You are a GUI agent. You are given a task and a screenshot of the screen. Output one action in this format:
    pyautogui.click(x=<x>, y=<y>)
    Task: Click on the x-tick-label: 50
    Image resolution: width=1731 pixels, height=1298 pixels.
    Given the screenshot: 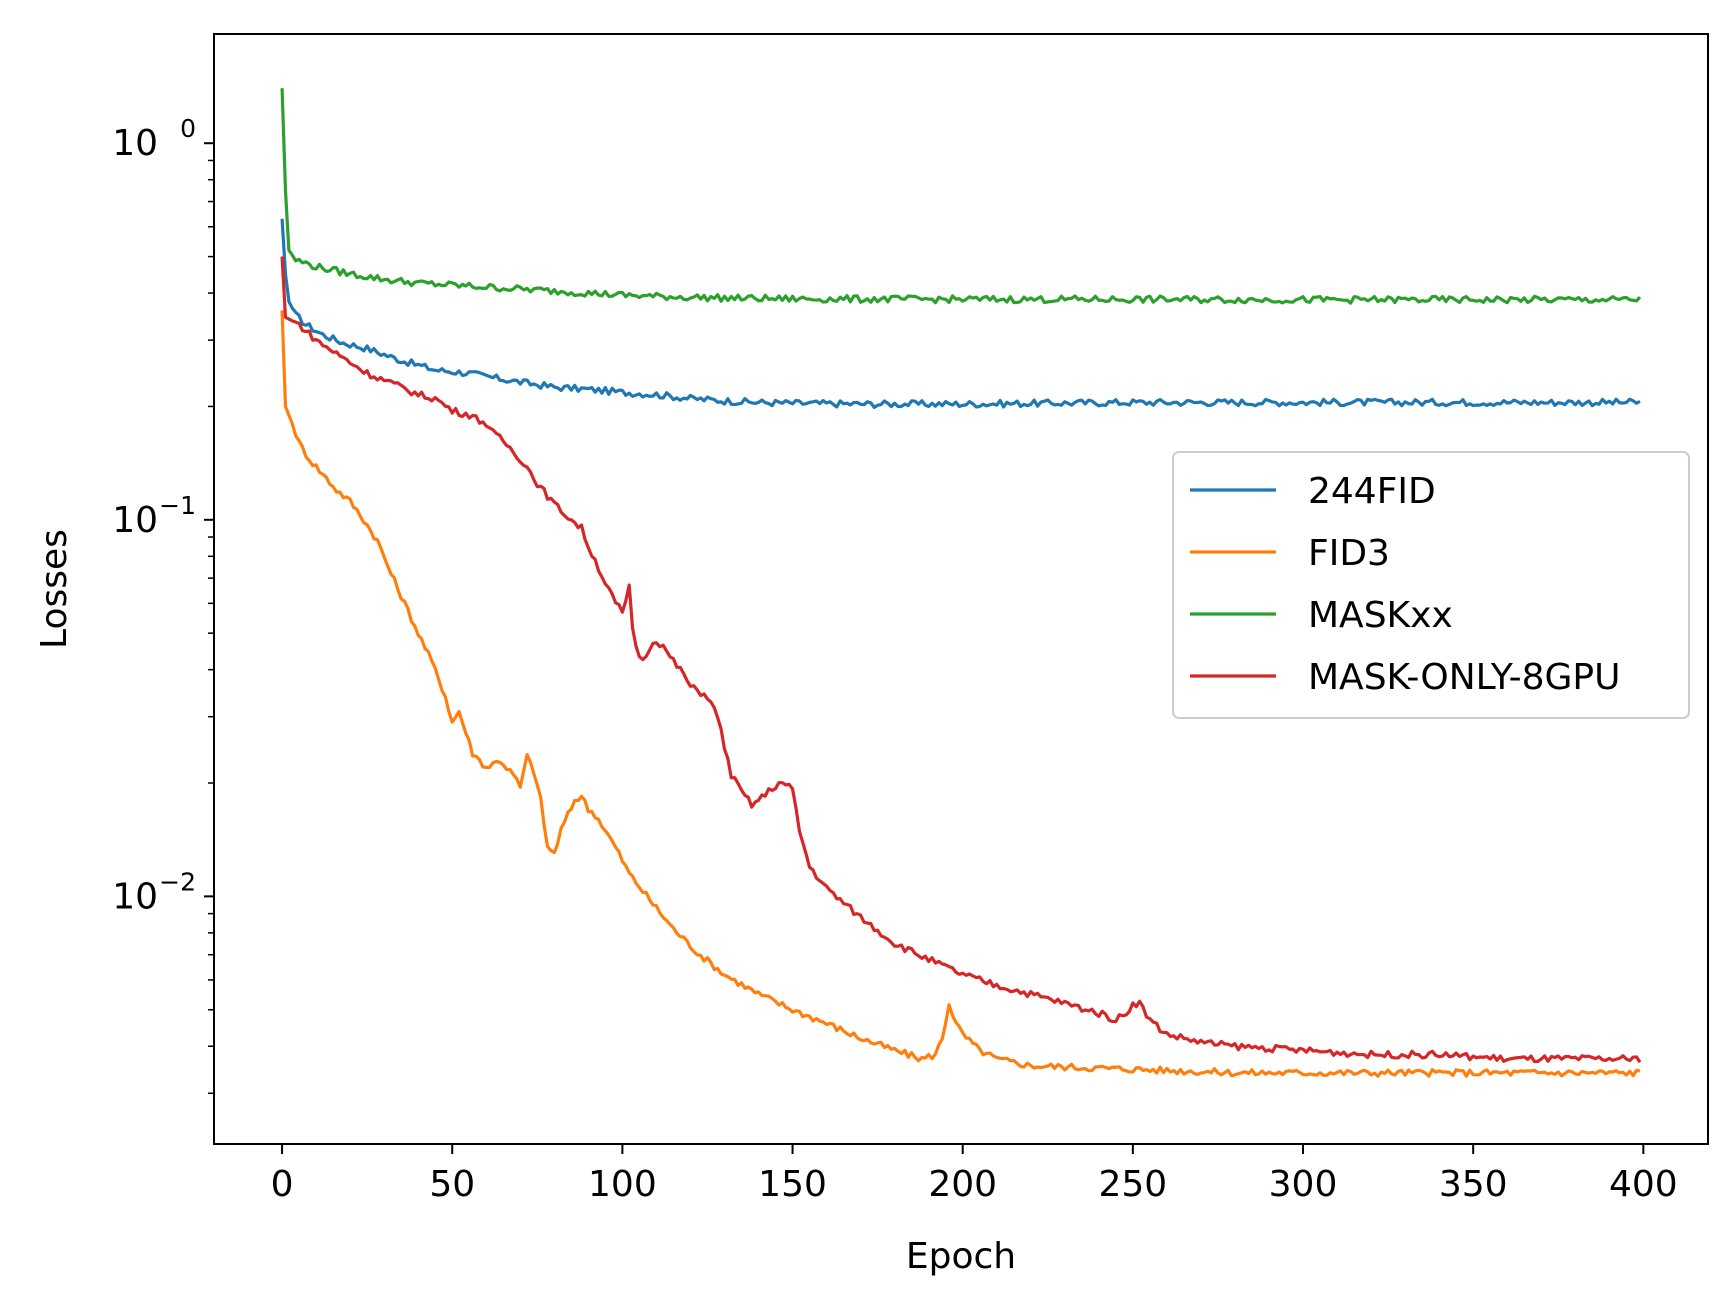 What is the action you would take?
    pyautogui.click(x=452, y=1184)
    